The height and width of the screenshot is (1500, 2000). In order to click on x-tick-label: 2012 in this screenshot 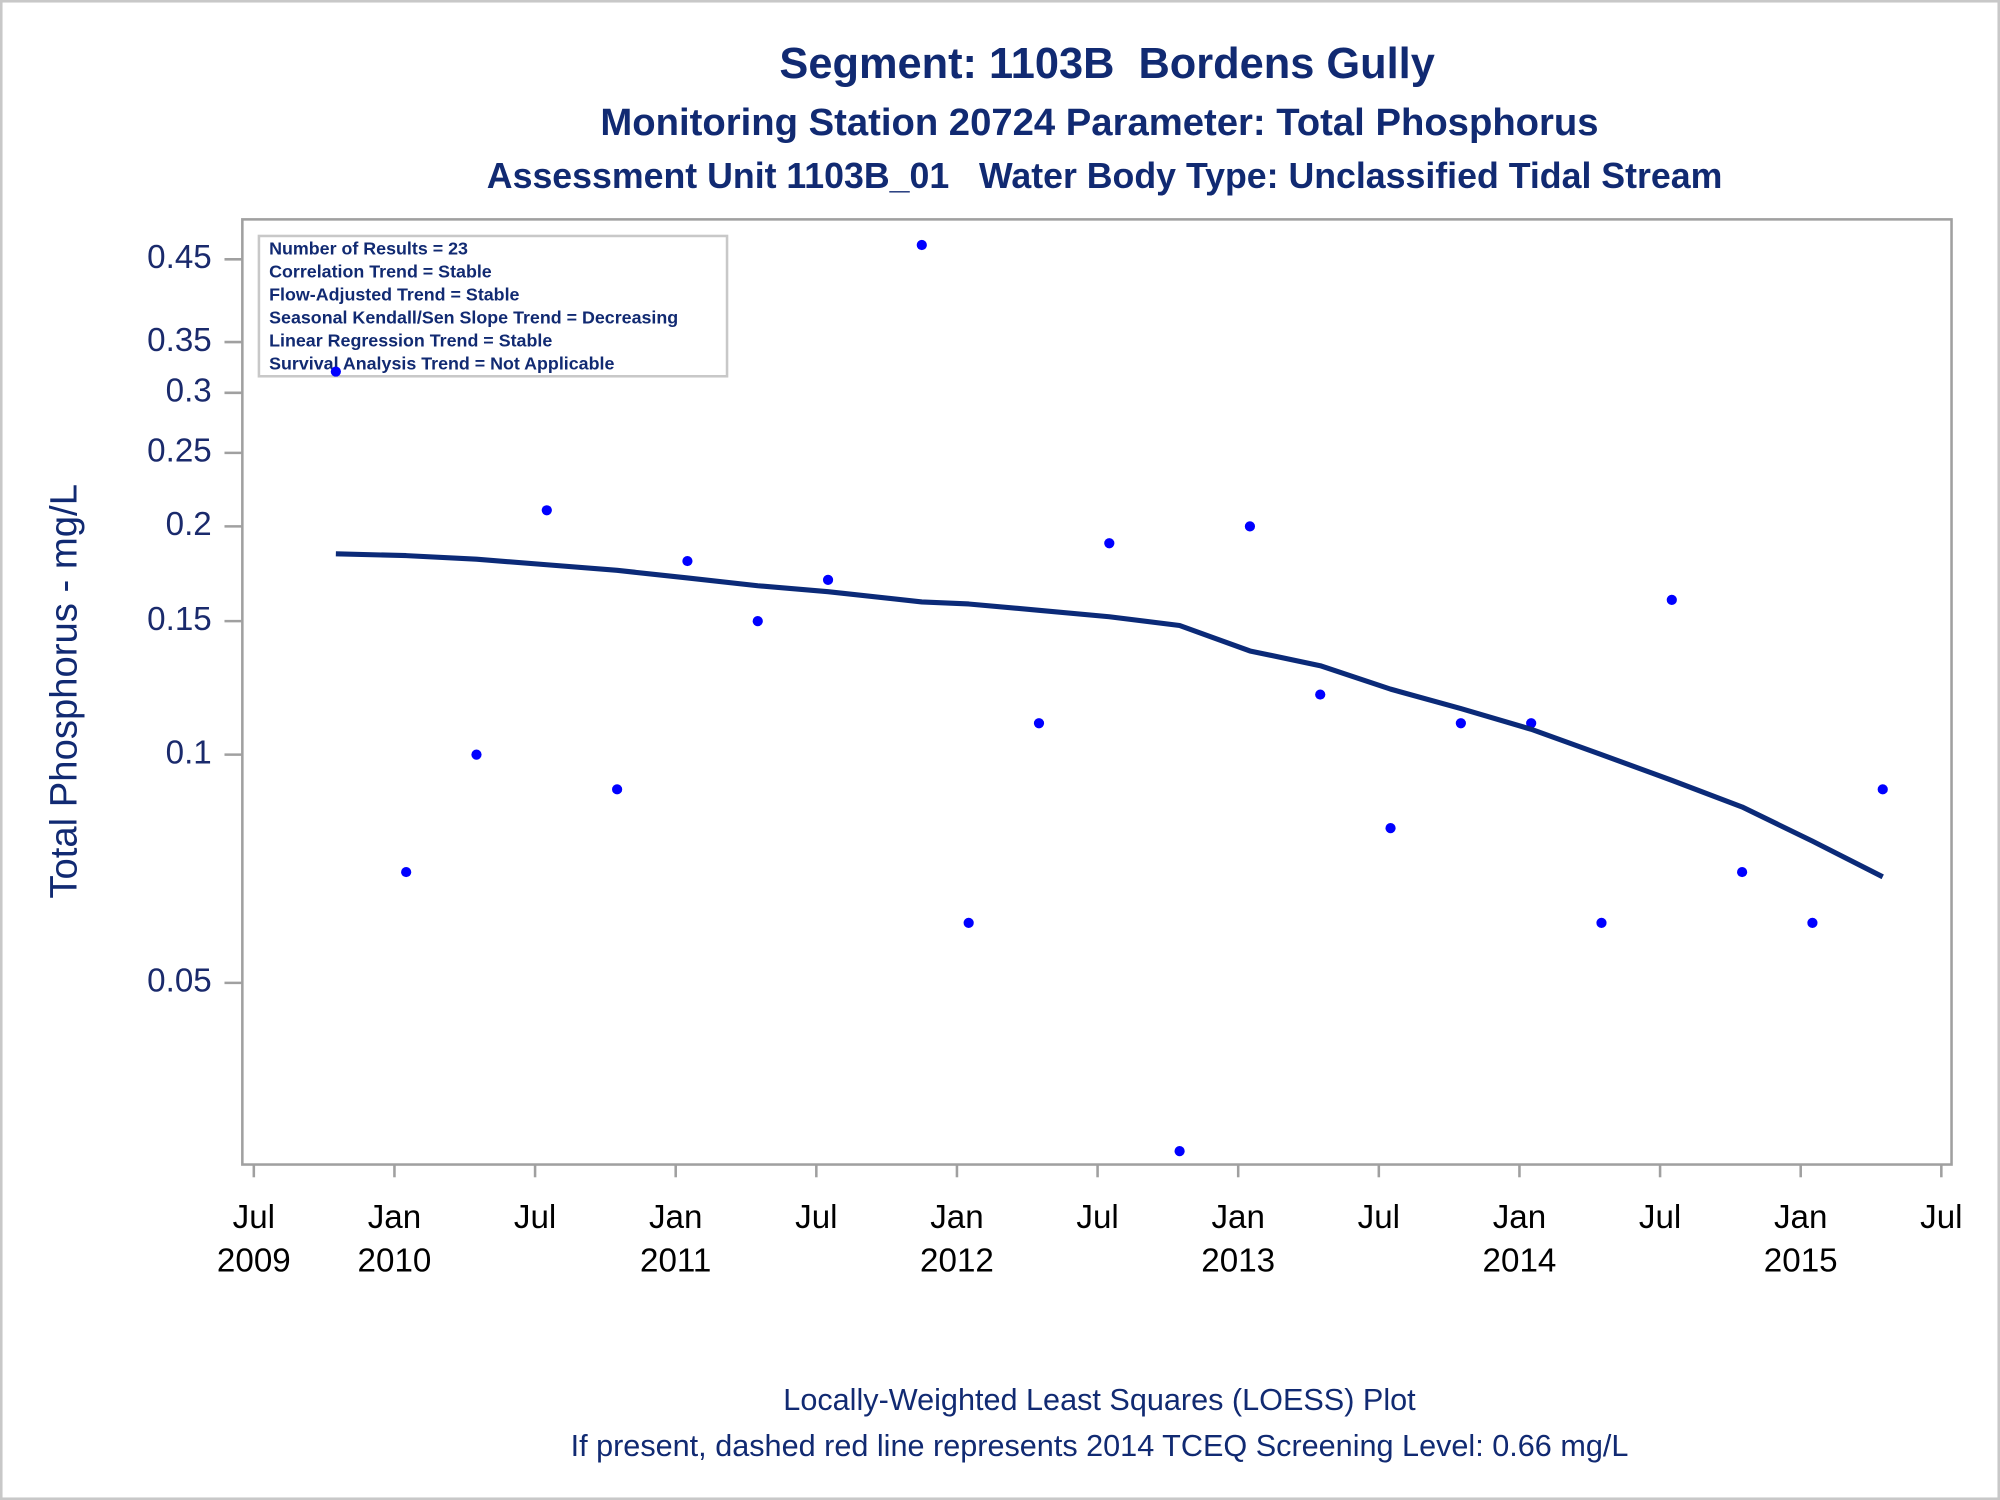, I will do `click(957, 1261)`.